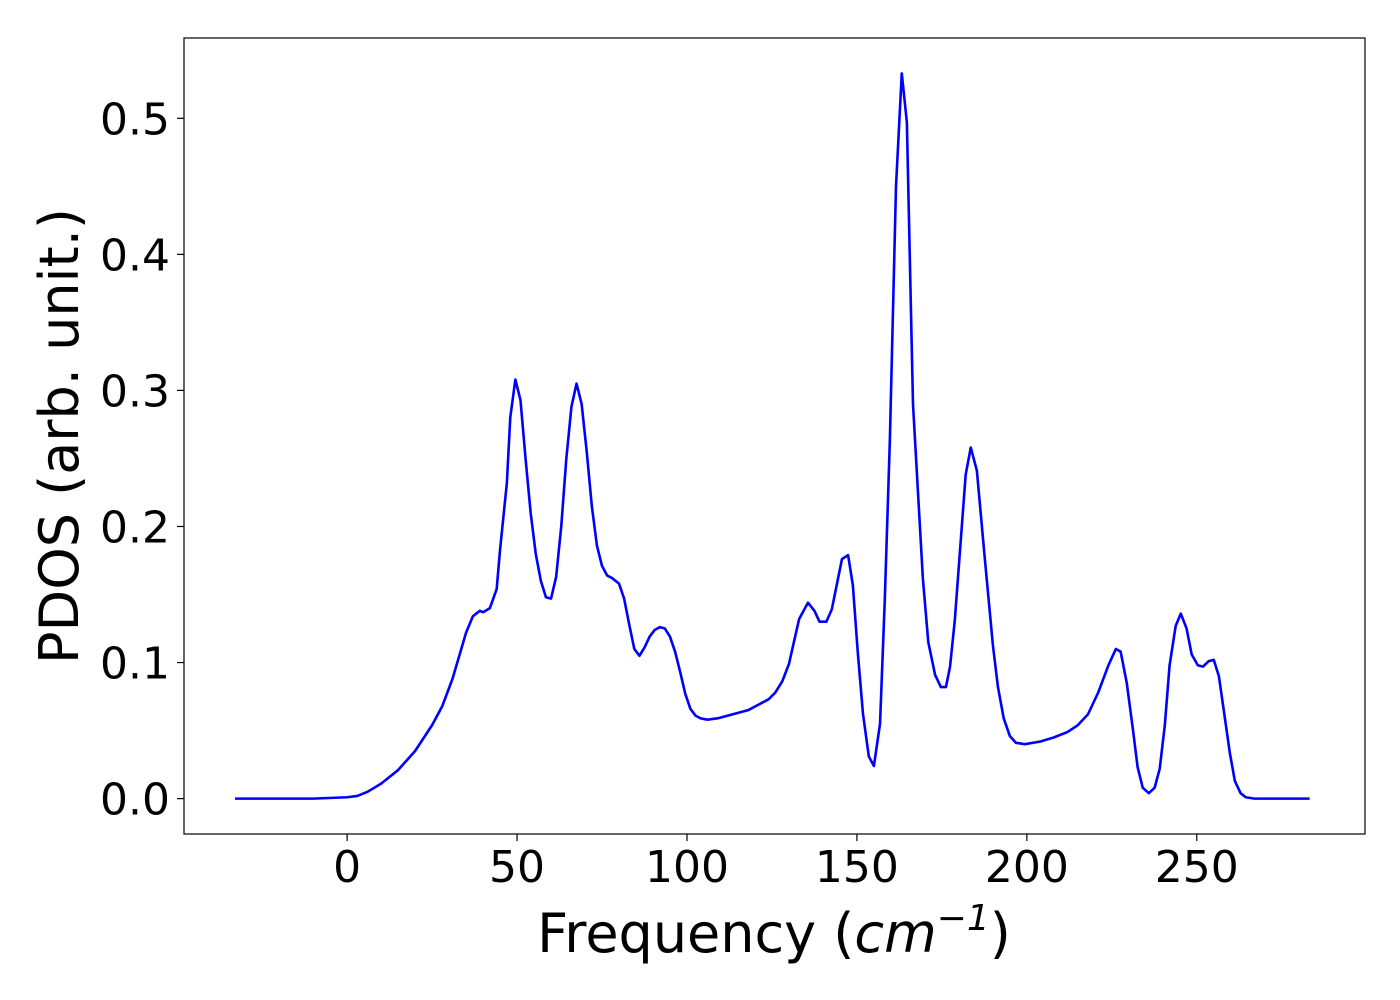 Image resolution: width=1400 pixels, height=1000 pixels. I want to click on y-tick-label: 0.2, so click(135, 527).